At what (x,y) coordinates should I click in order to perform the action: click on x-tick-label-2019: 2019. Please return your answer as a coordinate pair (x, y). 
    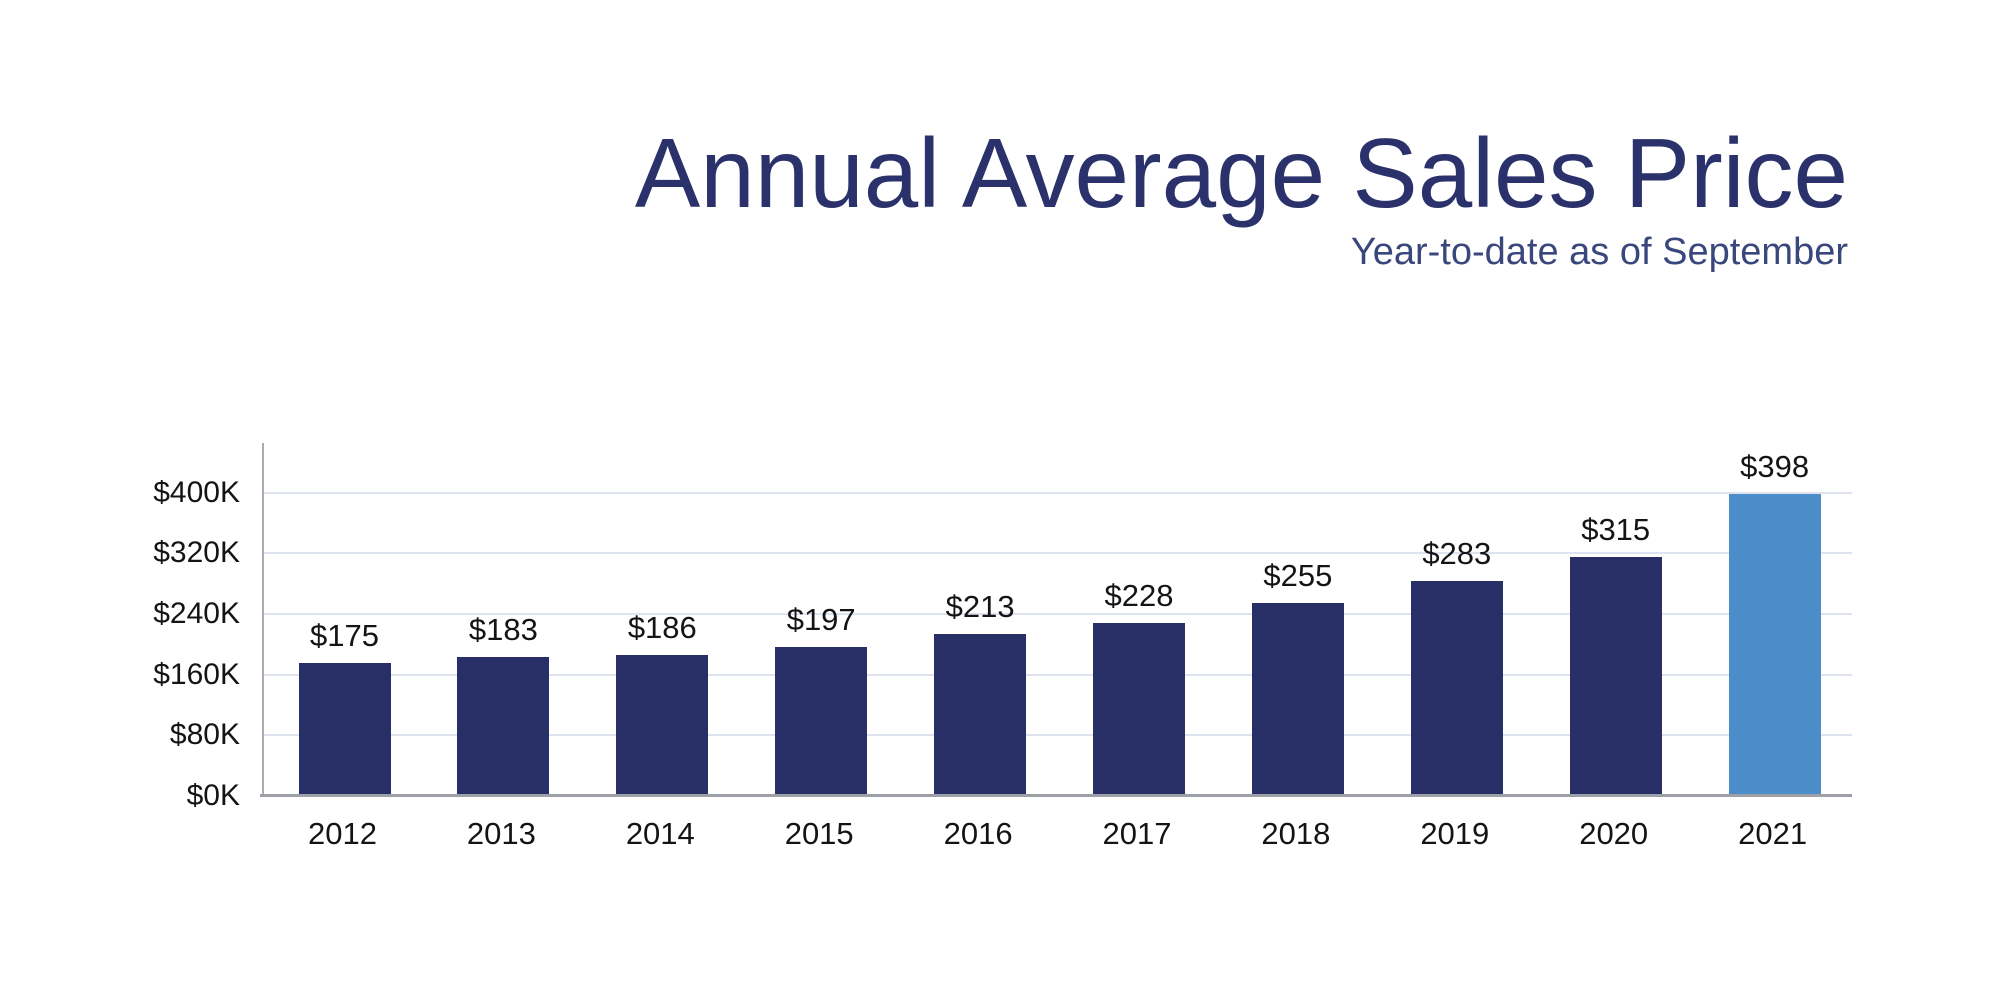
    Looking at the image, I should click on (1455, 833).